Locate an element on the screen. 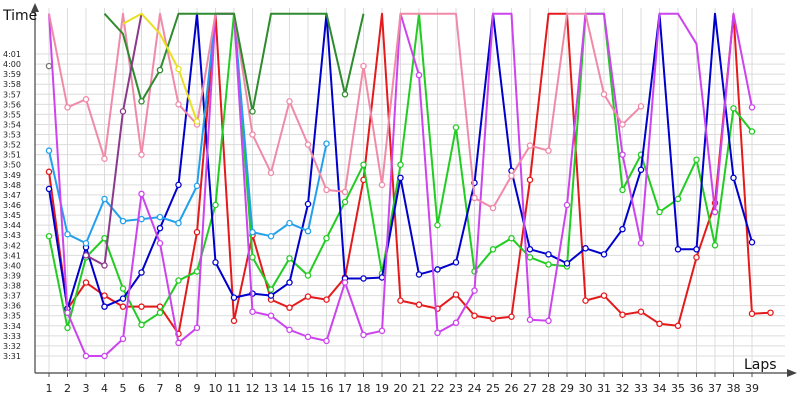 The image size is (800, 400). y-tick-label: 3:46 is located at coordinates (12, 205).